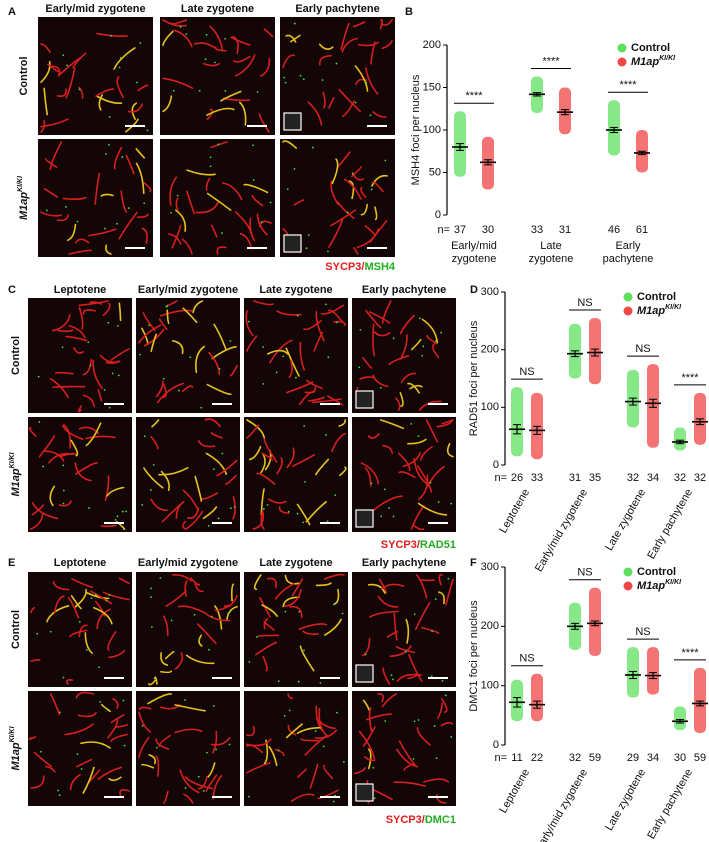  What do you see at coordinates (418, 545) in the screenshot?
I see `stain-legend: SYCP3/RAD51` at bounding box center [418, 545].